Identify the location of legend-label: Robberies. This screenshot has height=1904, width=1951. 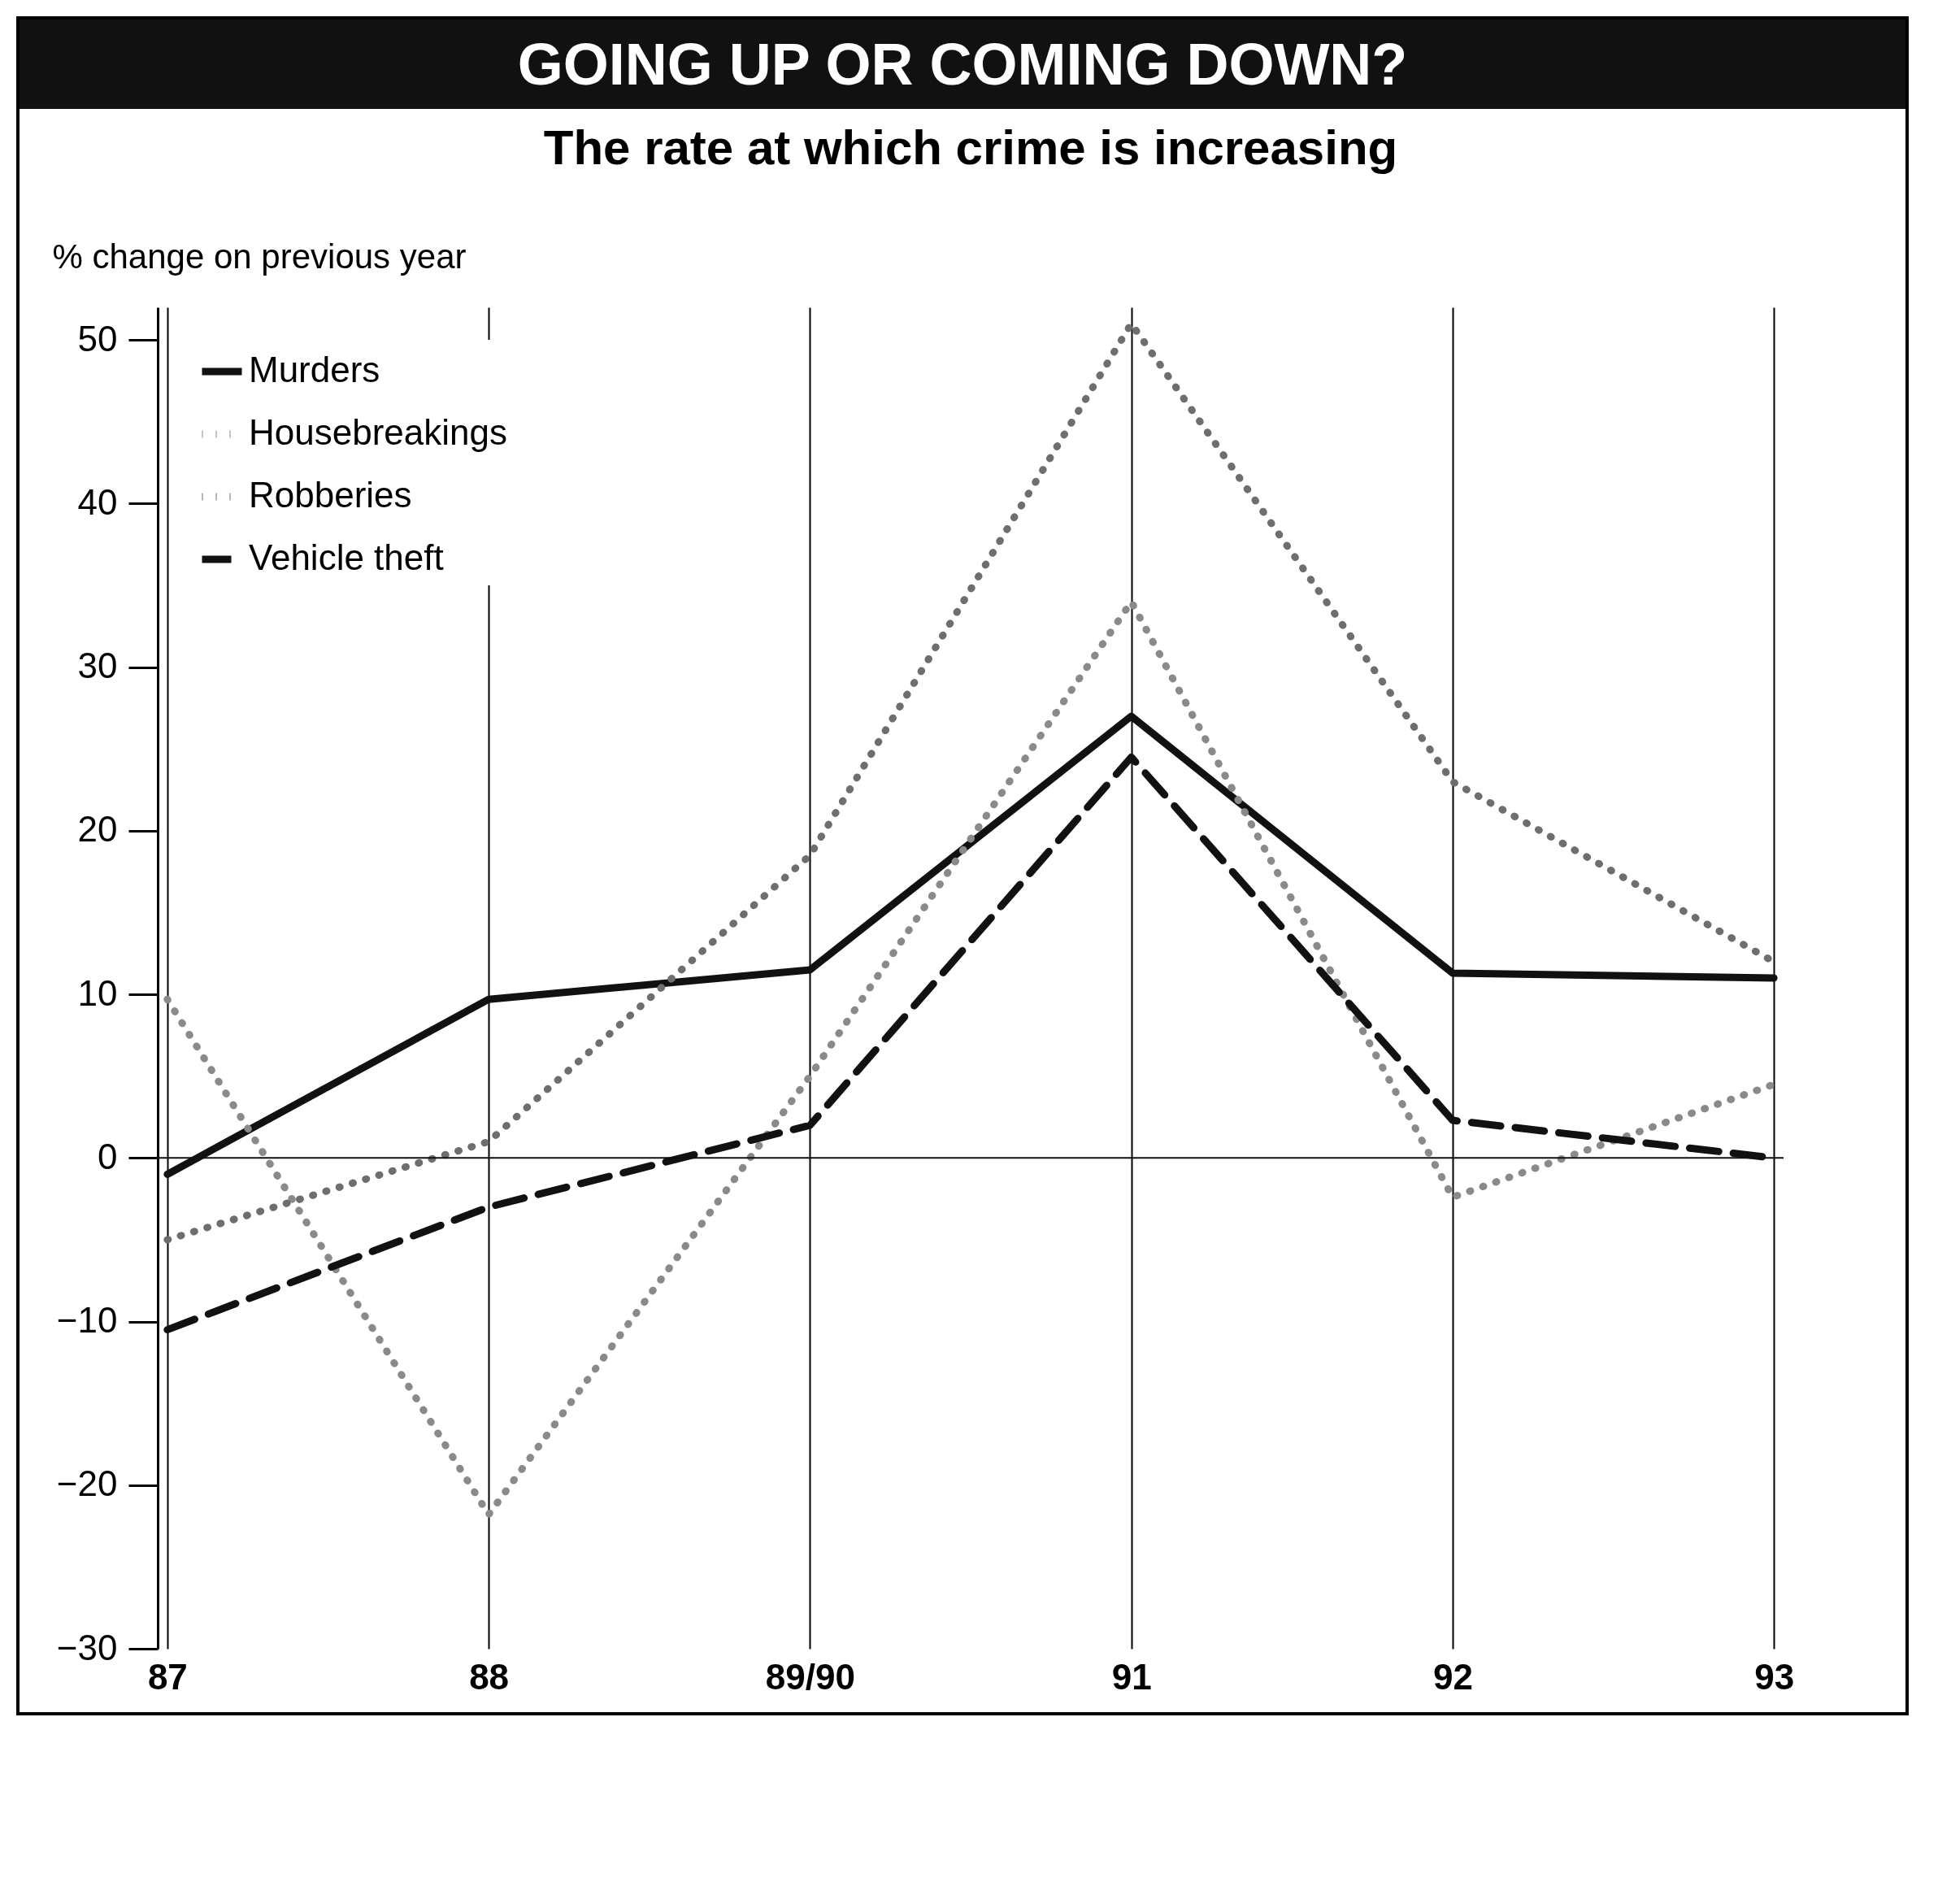
(330, 495).